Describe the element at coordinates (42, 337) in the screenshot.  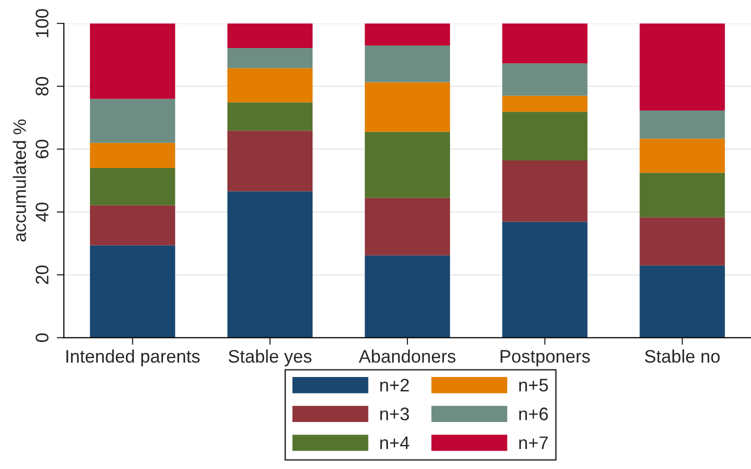
I see `y-tick-label: 0` at that location.